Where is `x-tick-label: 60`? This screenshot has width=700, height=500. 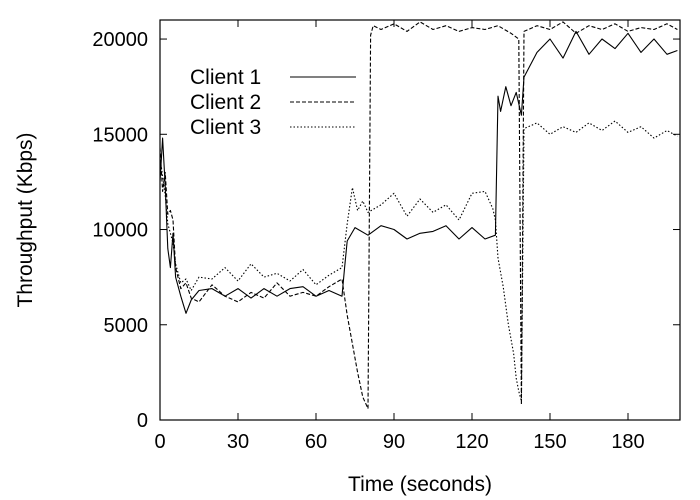 x-tick-label: 60 is located at coordinates (316, 442).